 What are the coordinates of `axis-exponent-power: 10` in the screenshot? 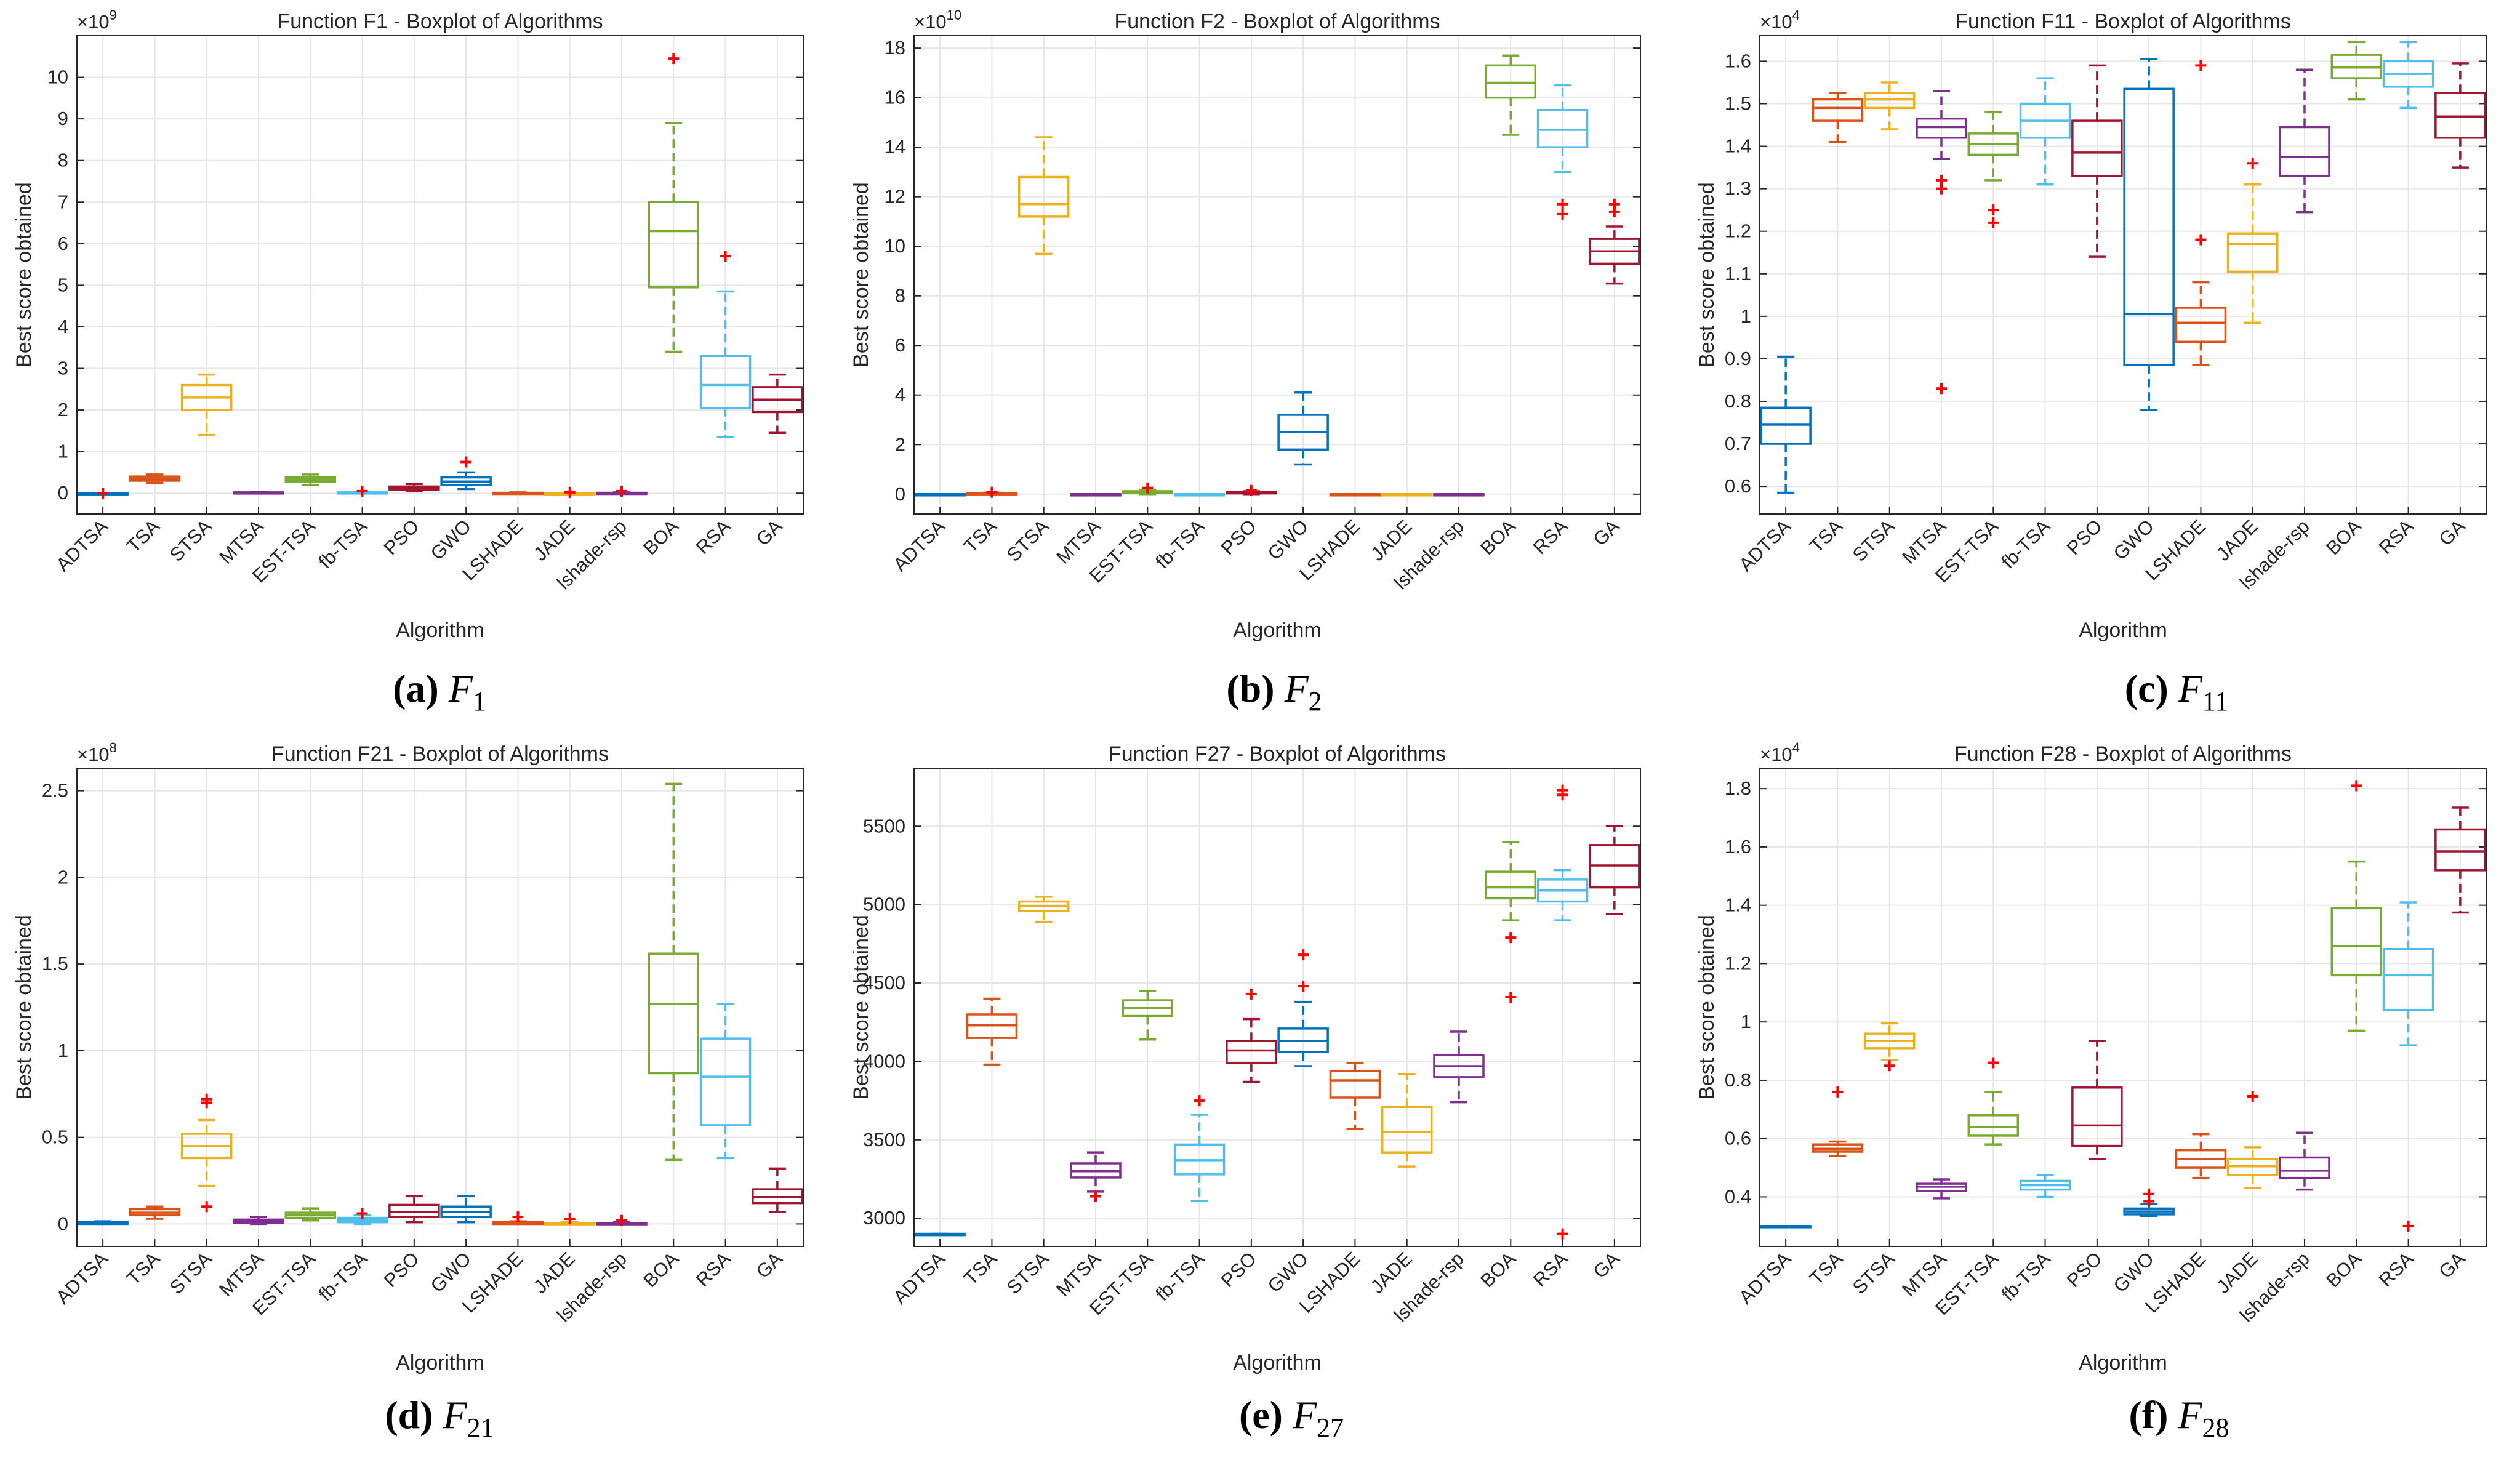 It's located at (954, 15).